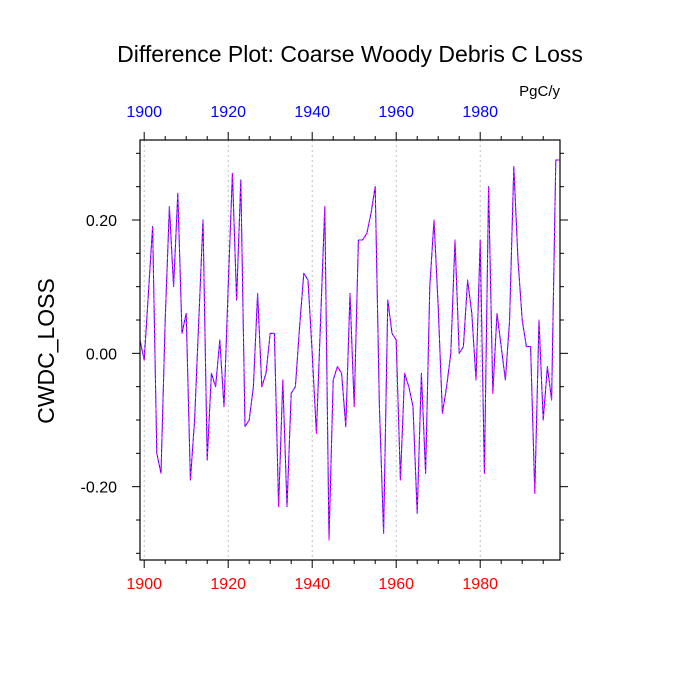  What do you see at coordinates (101, 221) in the screenshot?
I see `y-tick-label: 0.20` at bounding box center [101, 221].